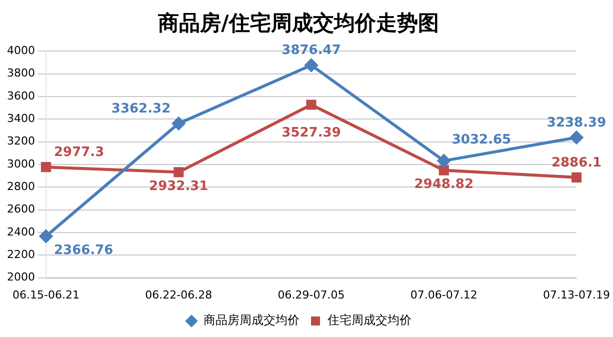  What do you see at coordinates (444, 295) in the screenshot?
I see `x-tick-label: 07.06-07.12` at bounding box center [444, 295].